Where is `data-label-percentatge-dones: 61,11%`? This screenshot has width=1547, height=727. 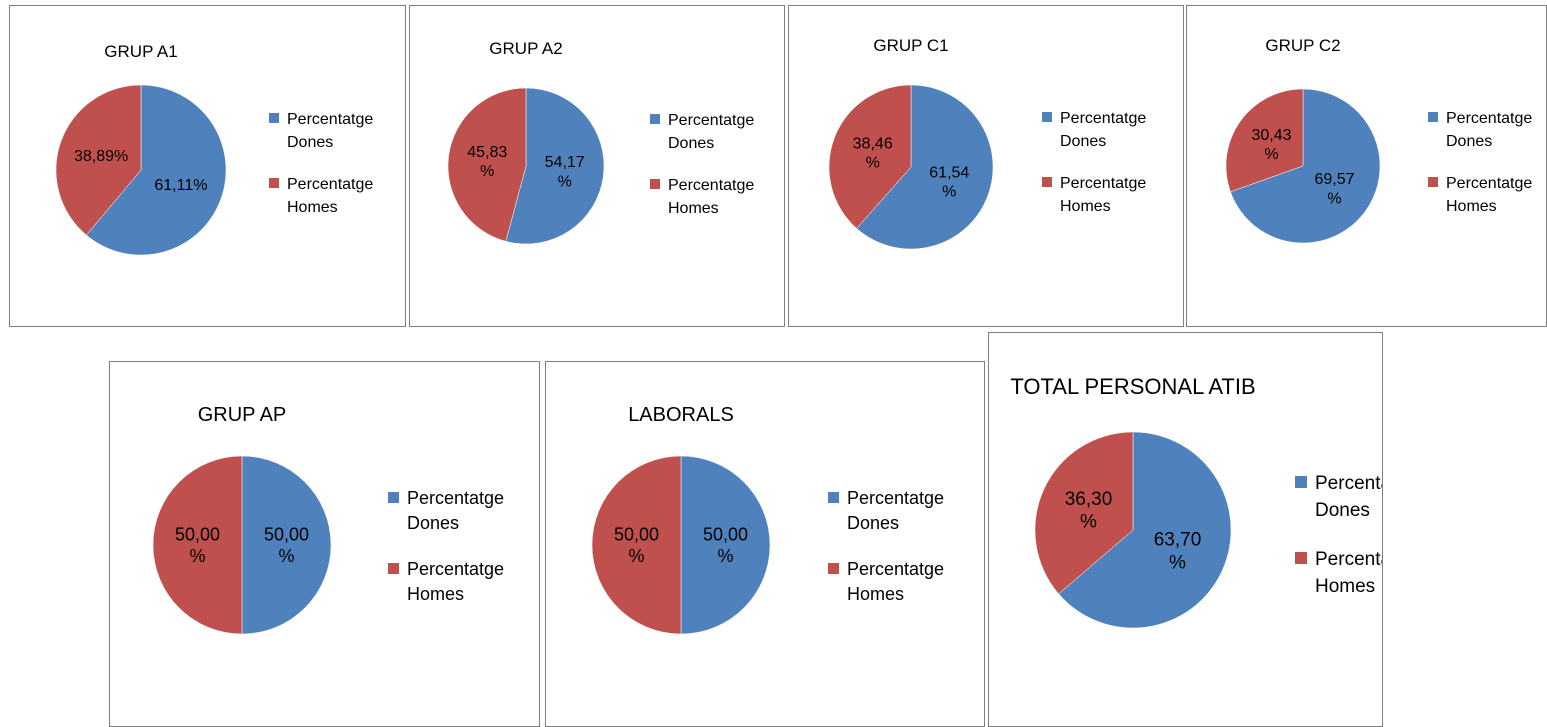
data-label-percentatge-dones: 61,11% is located at coordinates (180, 185).